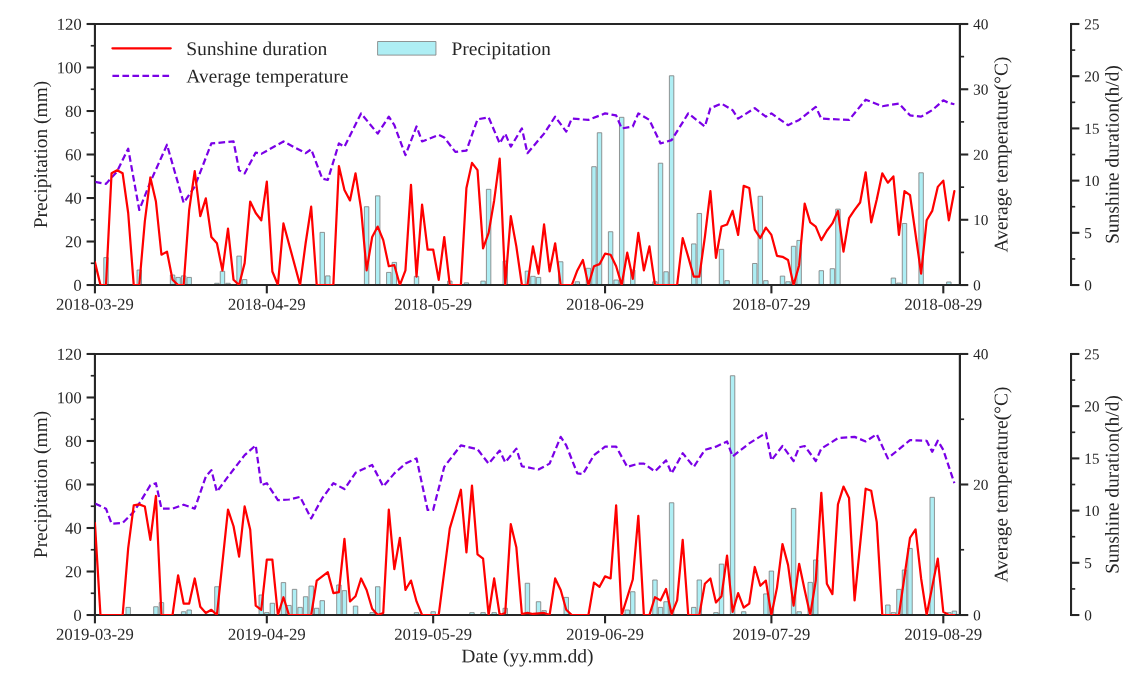 The height and width of the screenshot is (678, 1130). What do you see at coordinates (771, 304) in the screenshot?
I see `x-tick-label: 2018-07-29` at bounding box center [771, 304].